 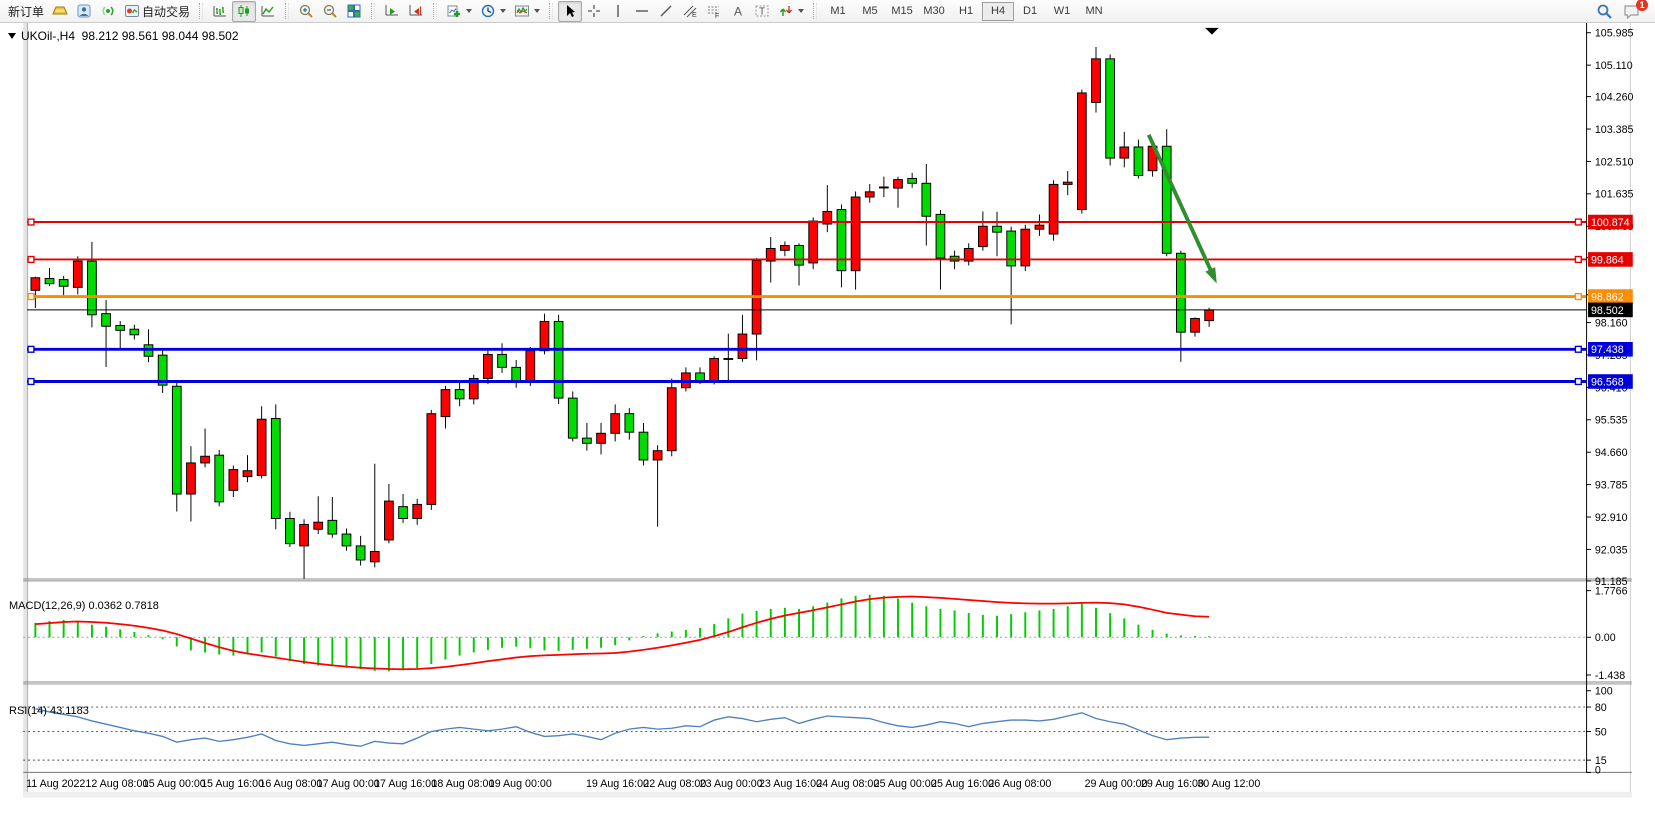 I want to click on hline-96.568, so click(x=807, y=381).